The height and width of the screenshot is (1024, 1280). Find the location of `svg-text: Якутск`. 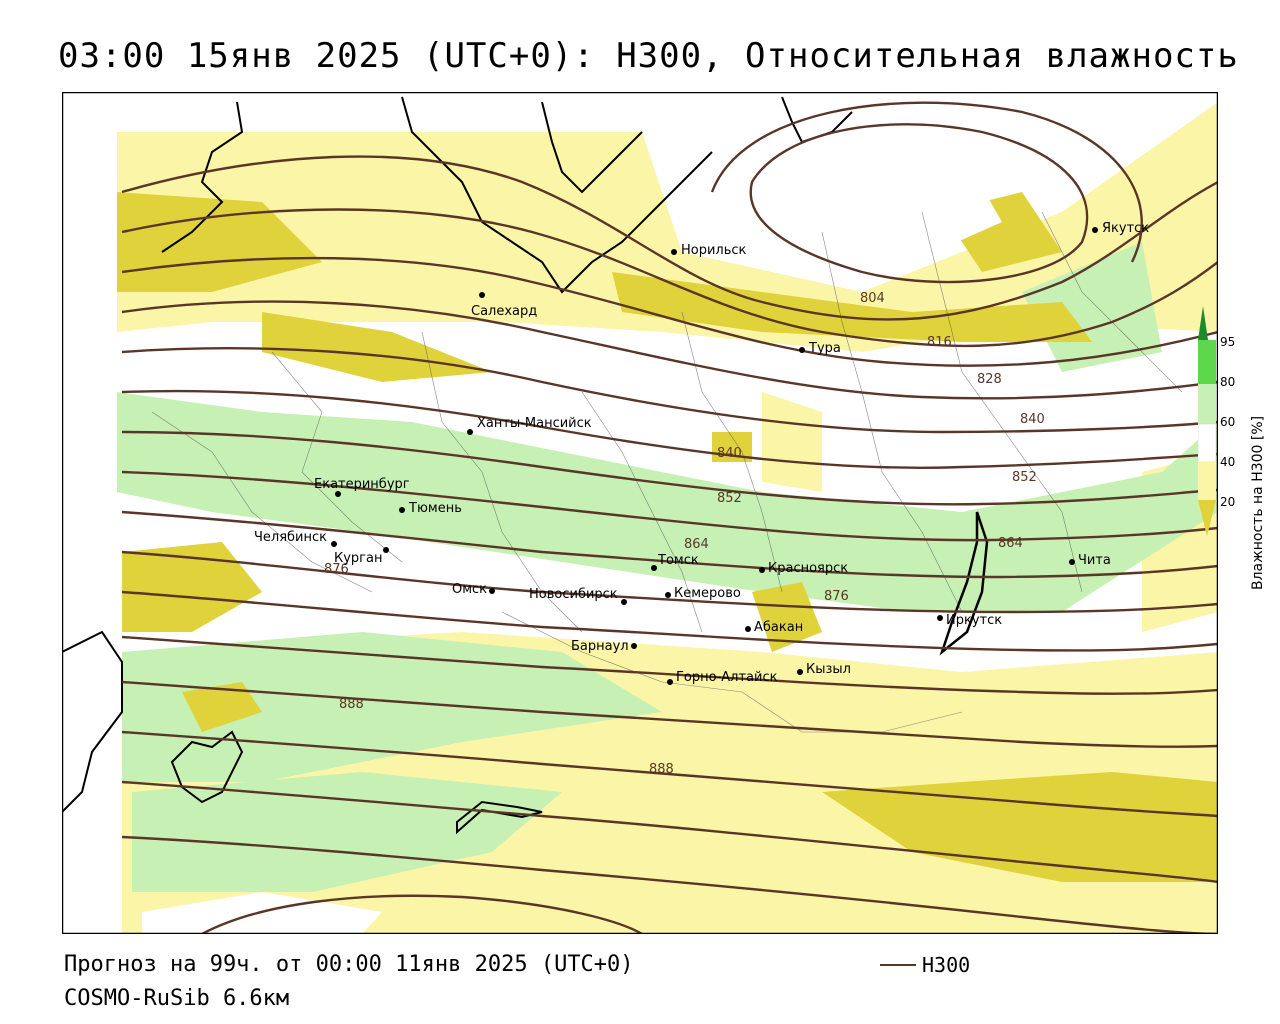

svg-text: Якутск is located at coordinates (1125, 228).